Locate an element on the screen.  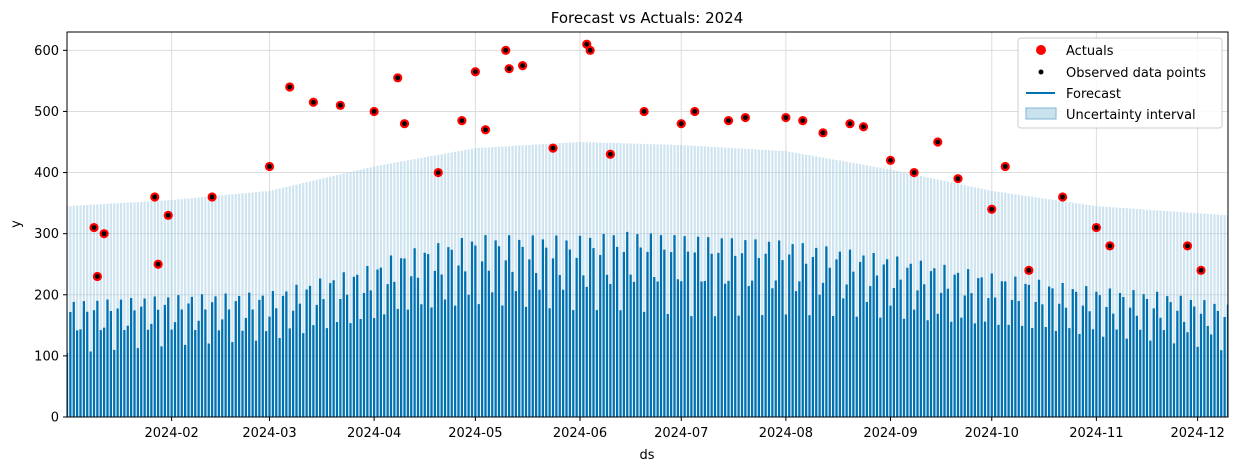
legend-uncertainty-swatch is located at coordinates (1041, 113).